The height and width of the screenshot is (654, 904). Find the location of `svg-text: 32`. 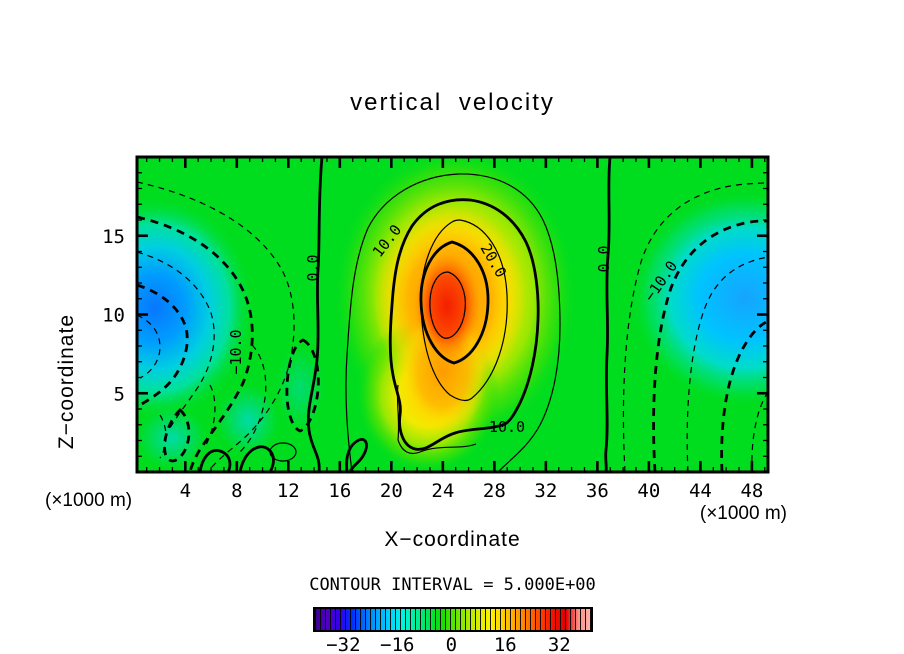

svg-text: 32 is located at coordinates (545, 491).